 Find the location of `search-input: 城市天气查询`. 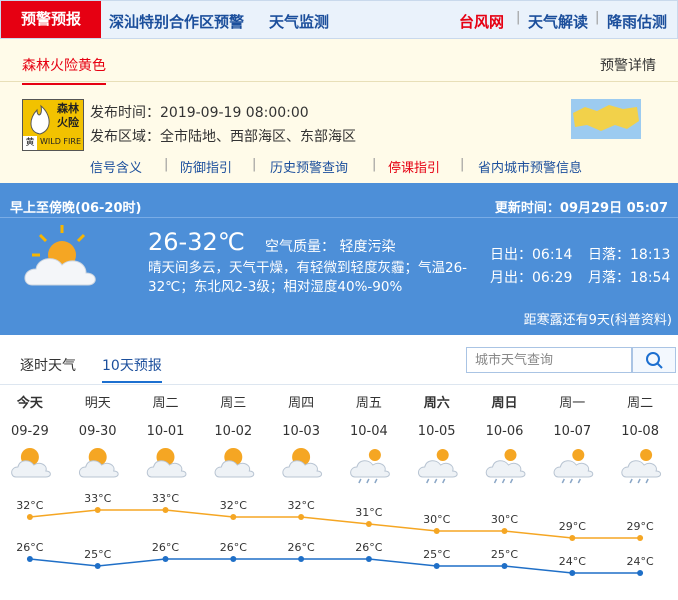

search-input: 城市天气查询 is located at coordinates (549, 360).